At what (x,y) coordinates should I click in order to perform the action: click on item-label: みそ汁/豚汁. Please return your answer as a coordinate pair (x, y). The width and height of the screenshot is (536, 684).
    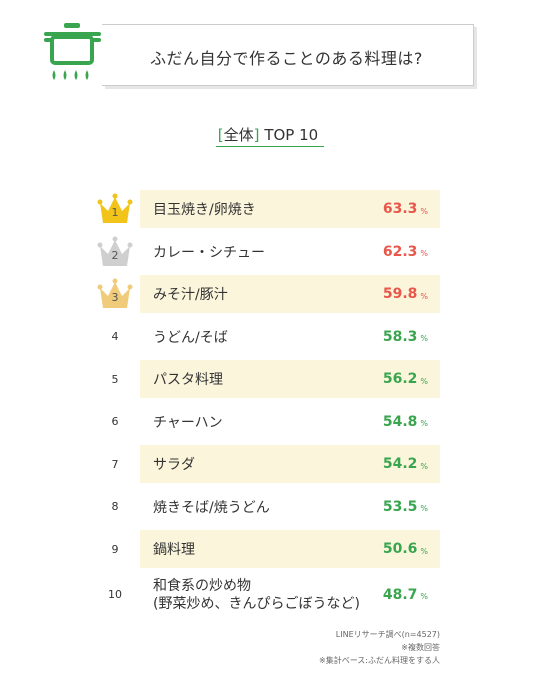
    Looking at the image, I should click on (190, 295).